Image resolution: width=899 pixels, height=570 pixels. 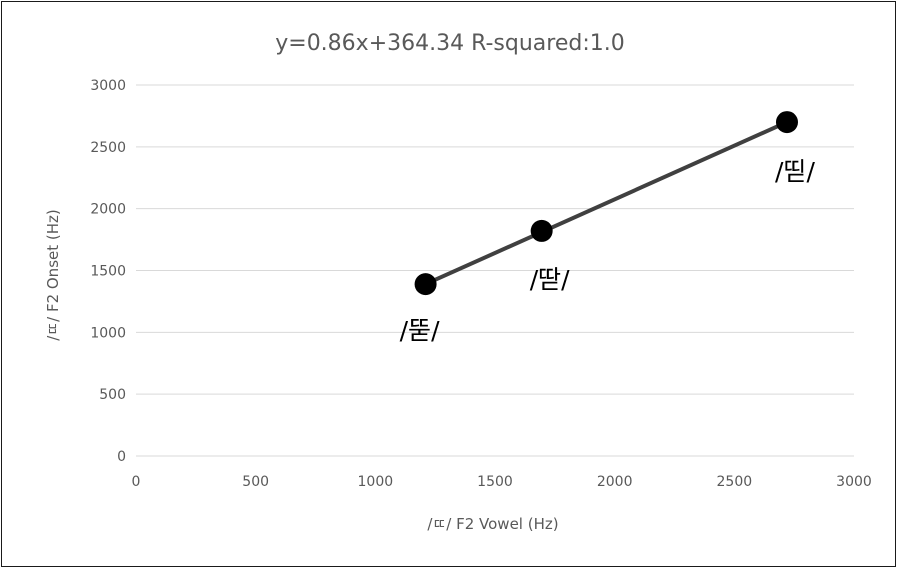 What do you see at coordinates (795, 171) in the screenshot?
I see `data-label: /띧/` at bounding box center [795, 171].